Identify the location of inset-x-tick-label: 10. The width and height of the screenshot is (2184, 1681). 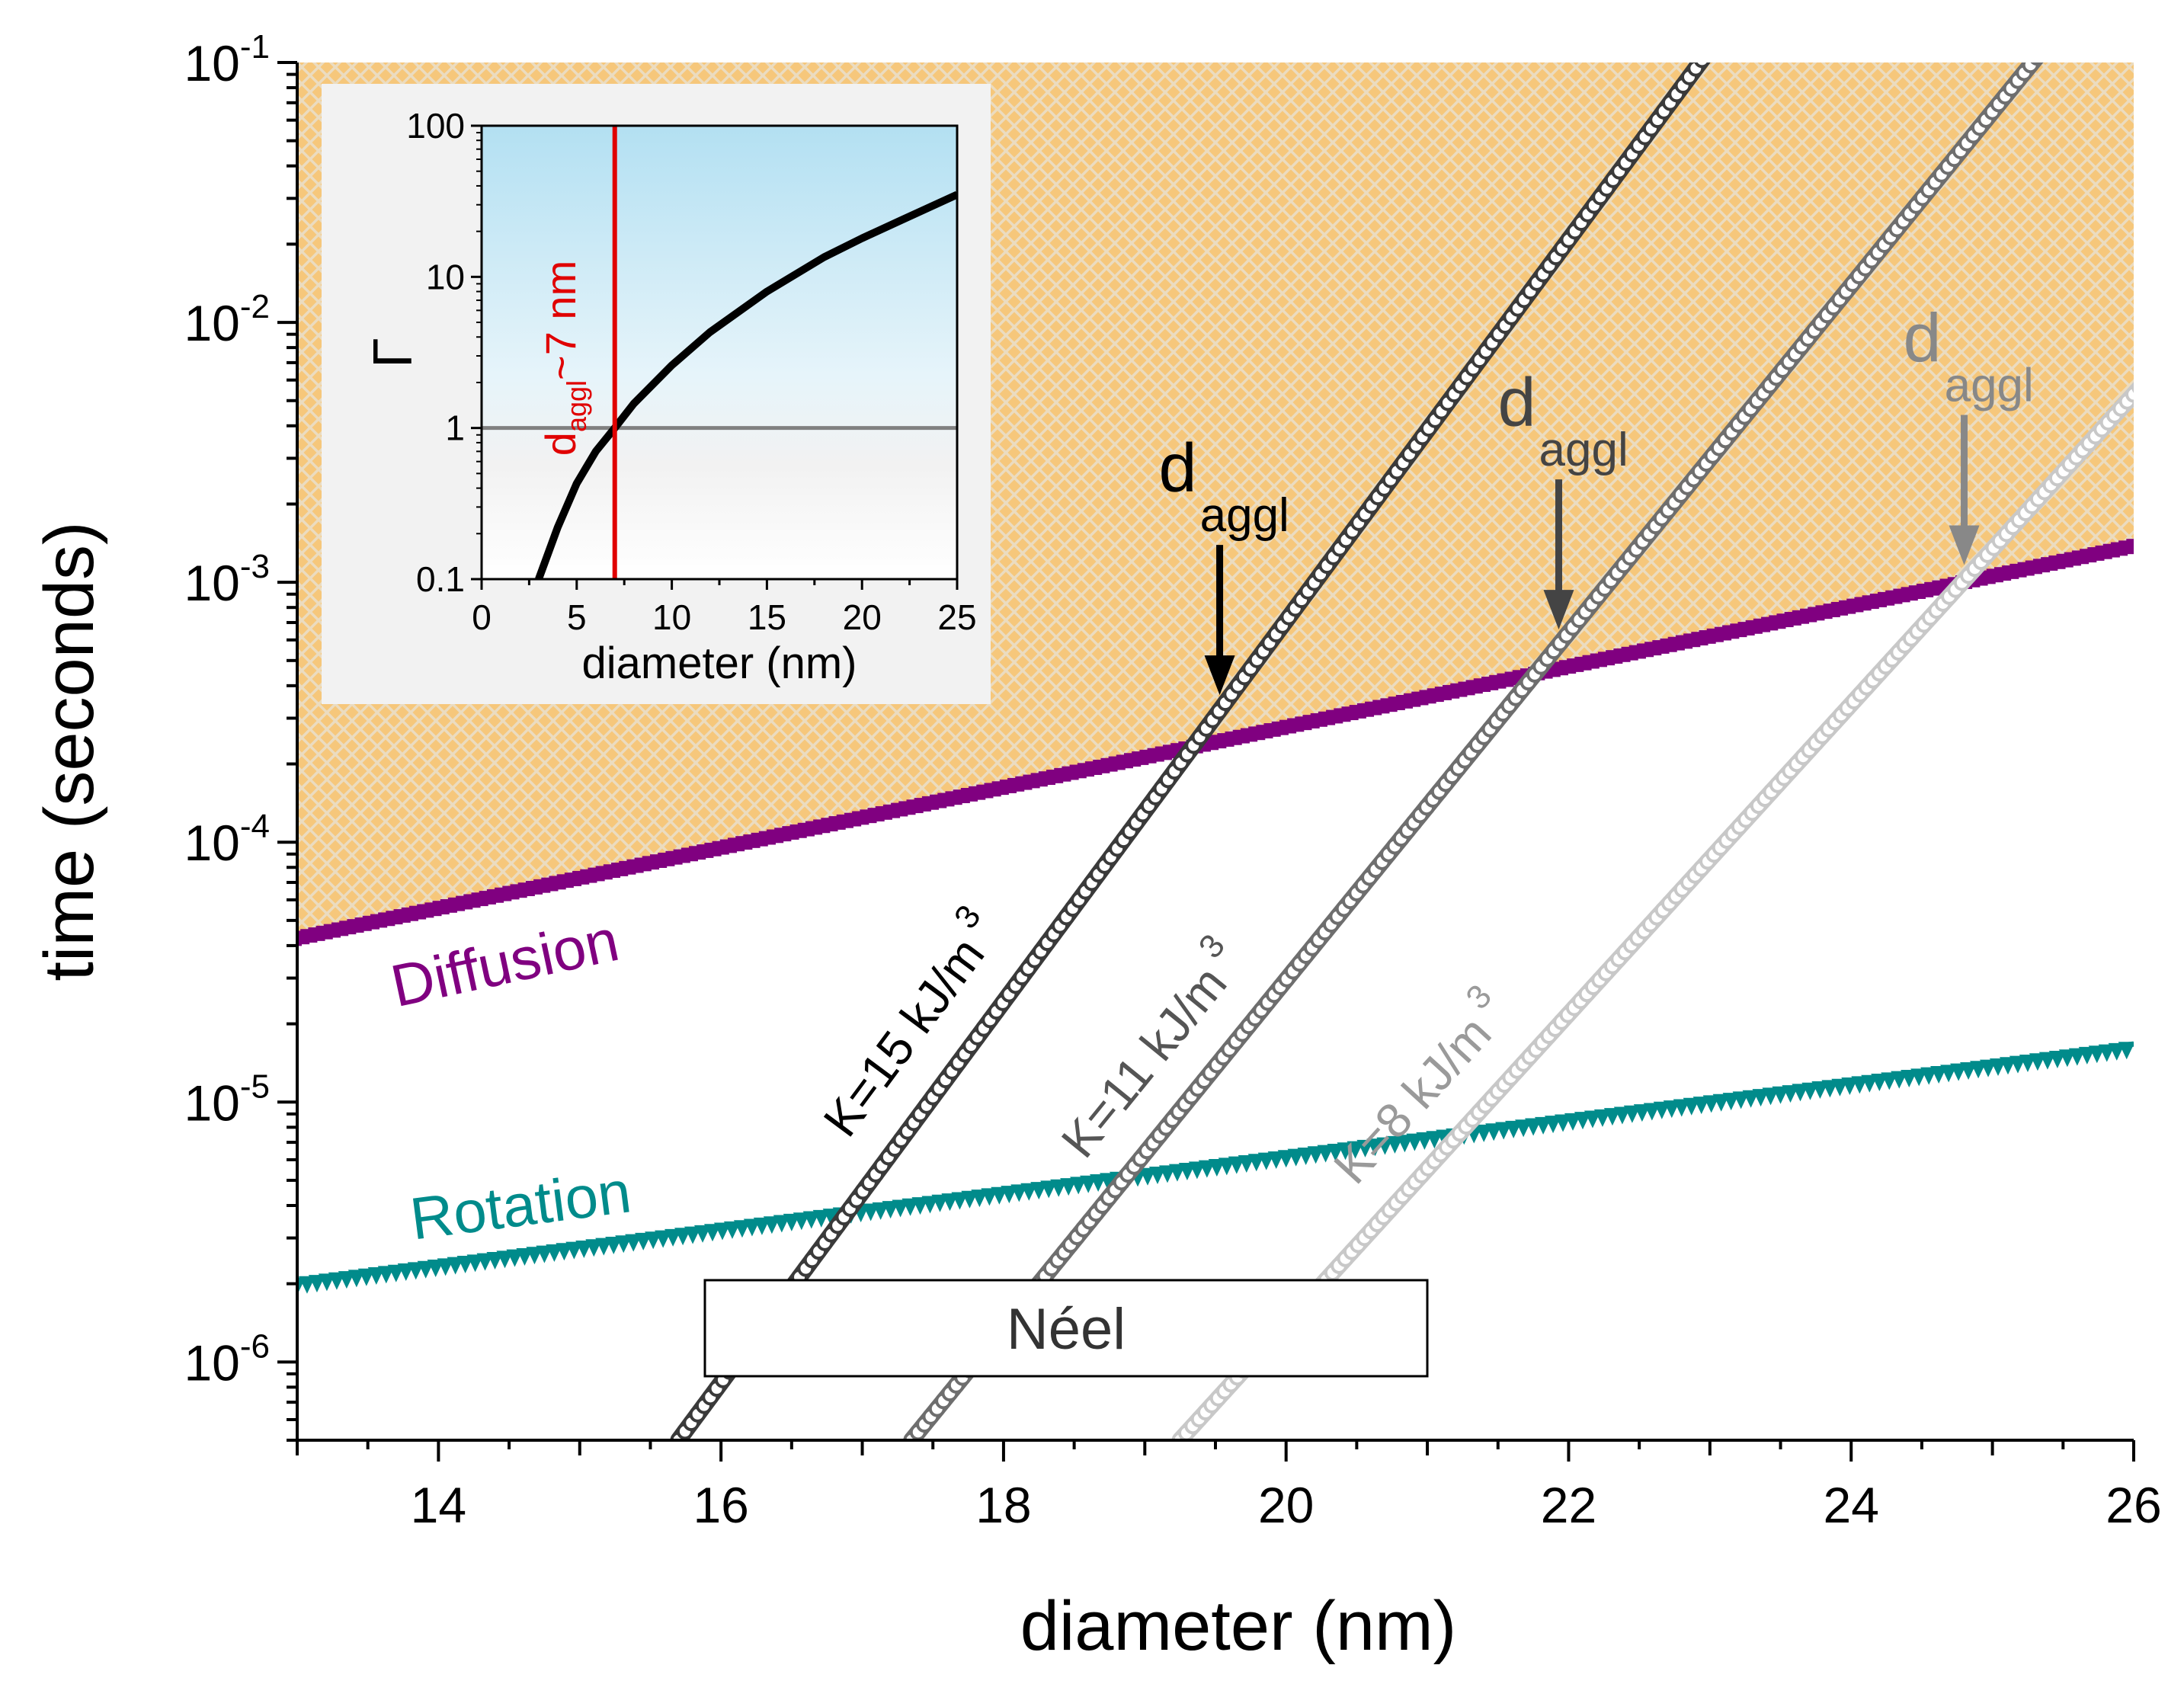
(671, 617).